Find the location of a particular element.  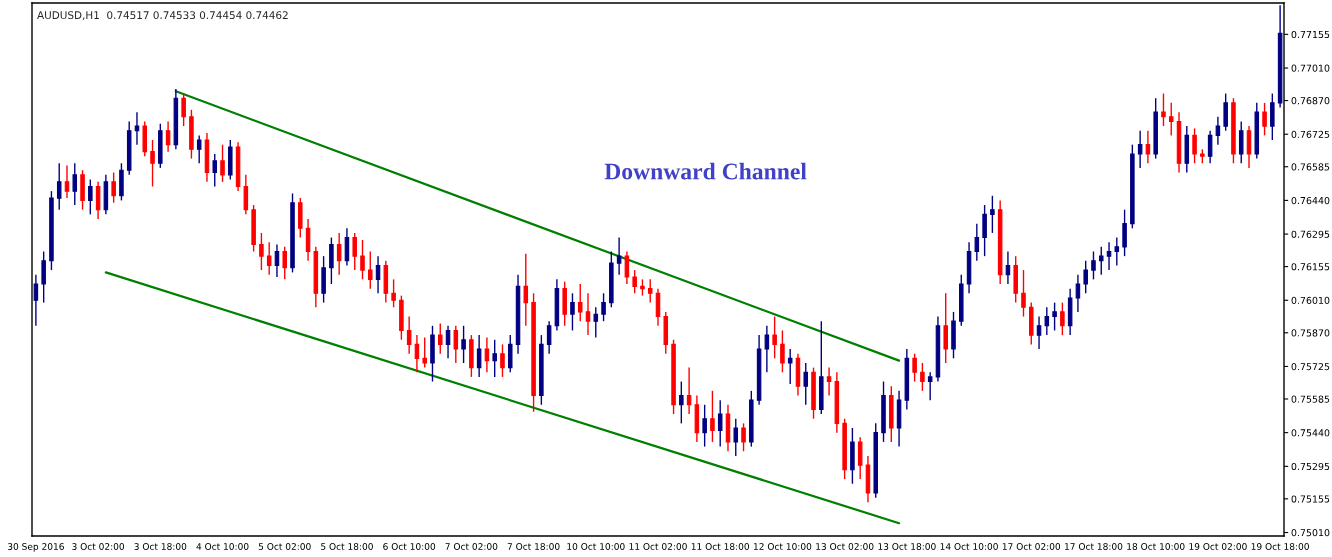

x-tick-label: 6 Oct 10:00 is located at coordinates (409, 546).